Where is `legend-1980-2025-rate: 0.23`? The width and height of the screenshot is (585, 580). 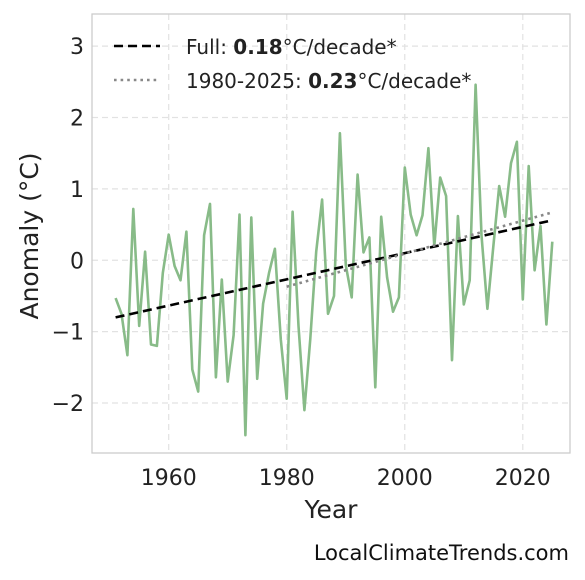 legend-1980-2025-rate: 0.23 is located at coordinates (332, 81).